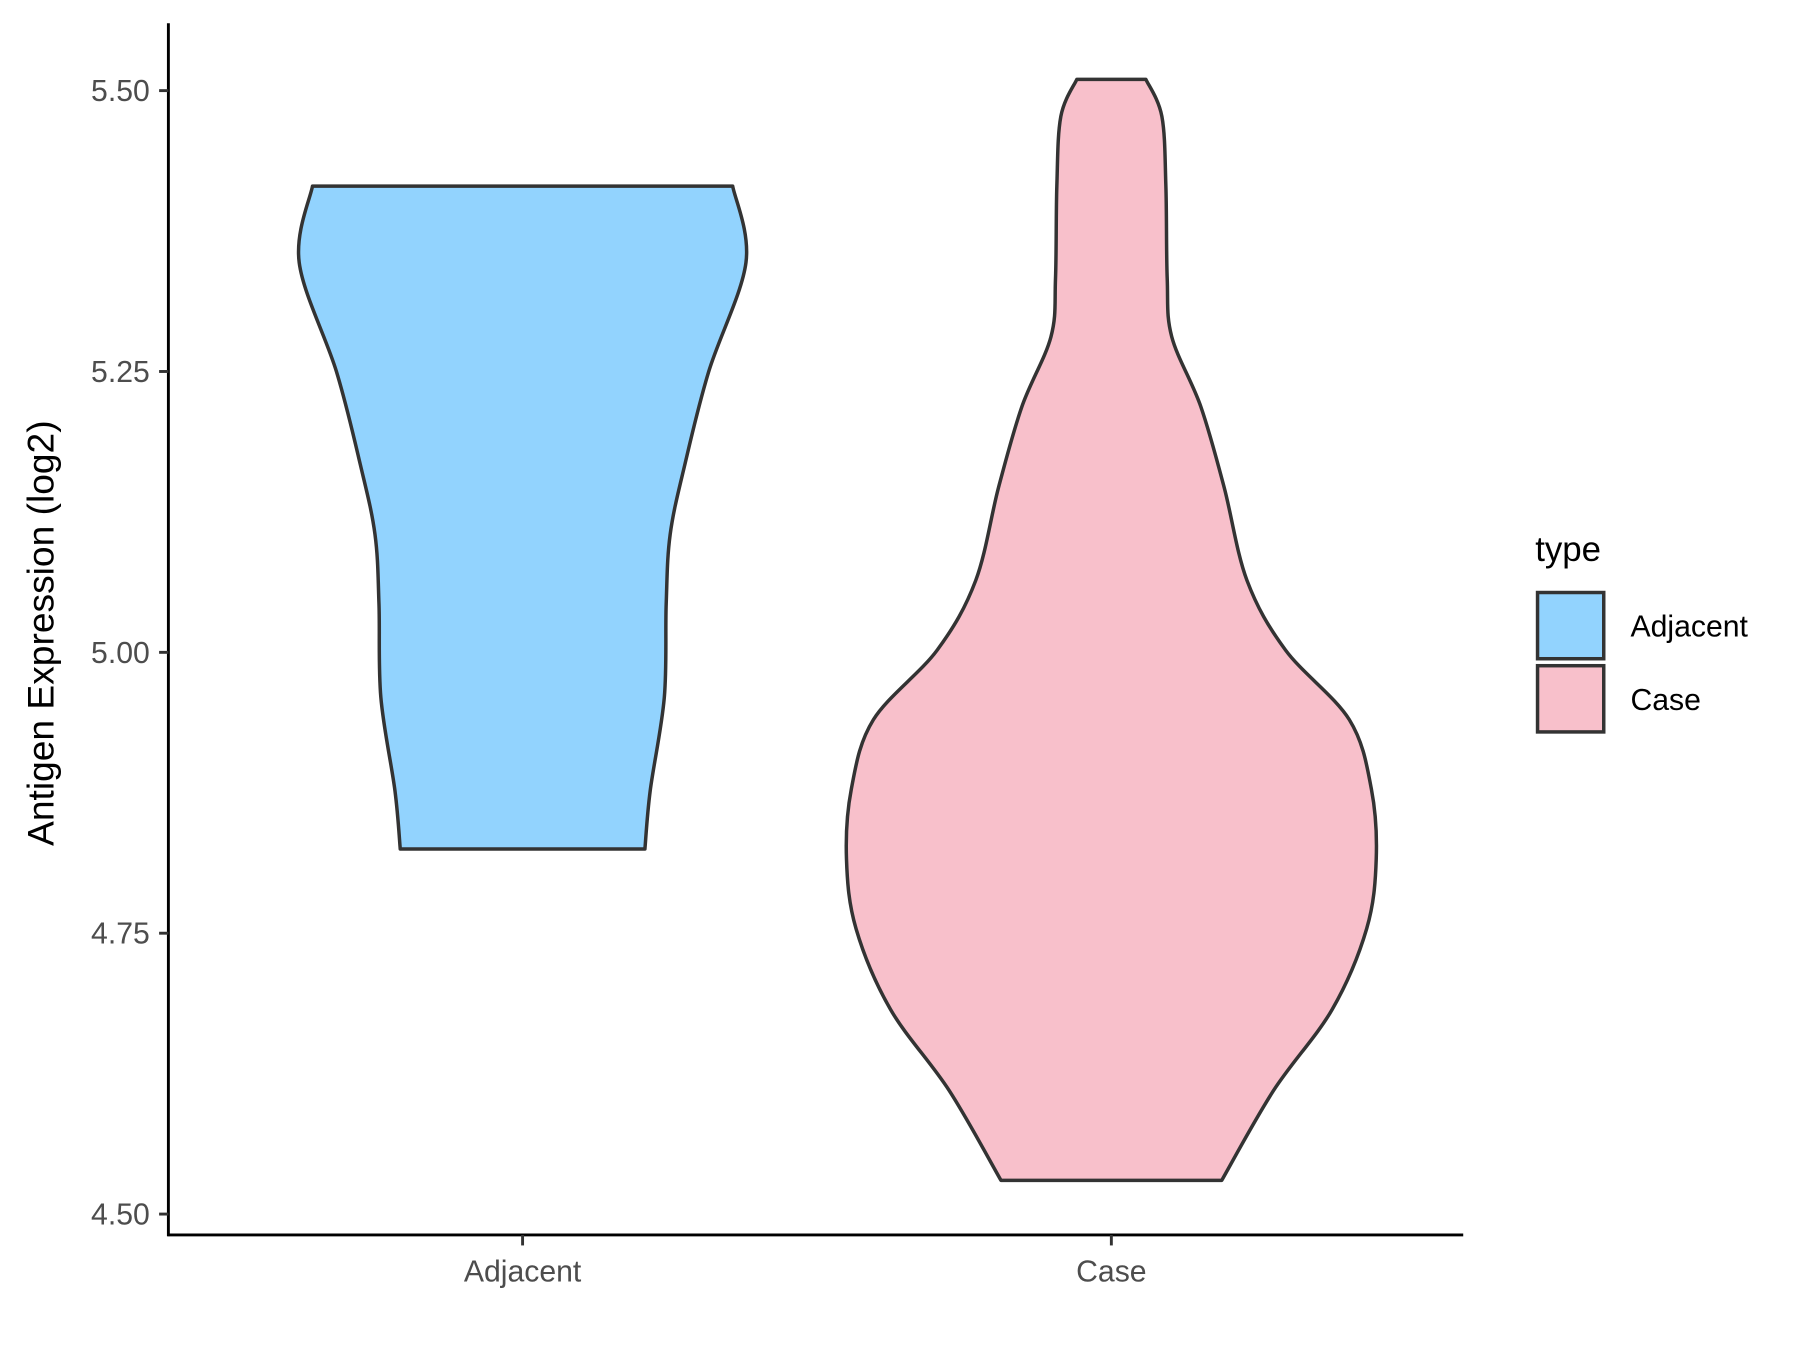  I want to click on y-tick-label: 4.75, so click(120, 934).